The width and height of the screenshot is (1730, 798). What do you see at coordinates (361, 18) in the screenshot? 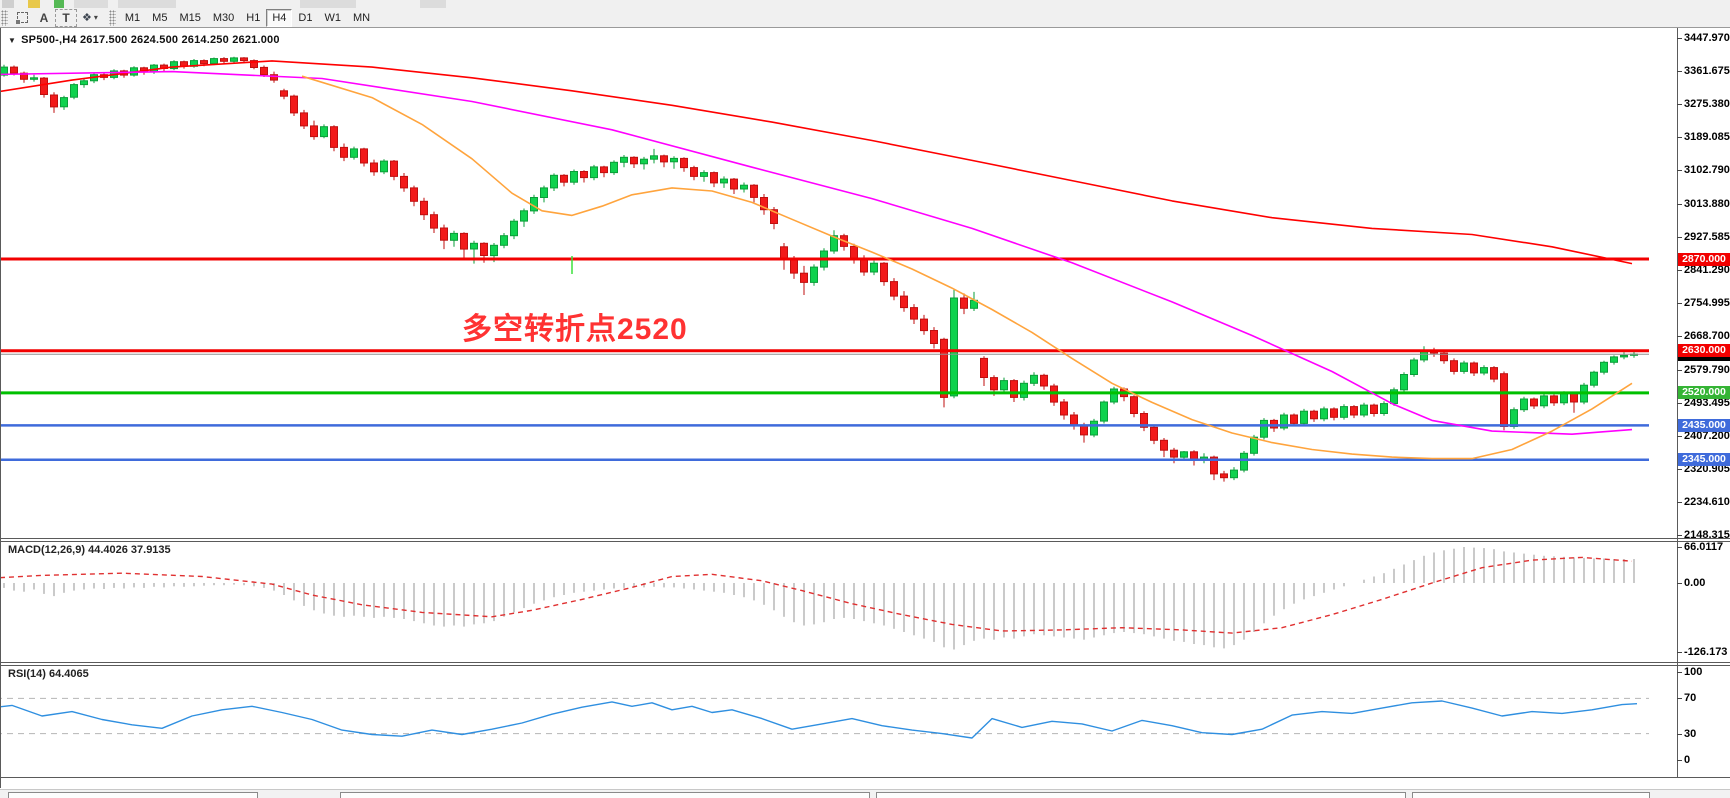
I see `timeframe-button-mn: MN` at bounding box center [361, 18].